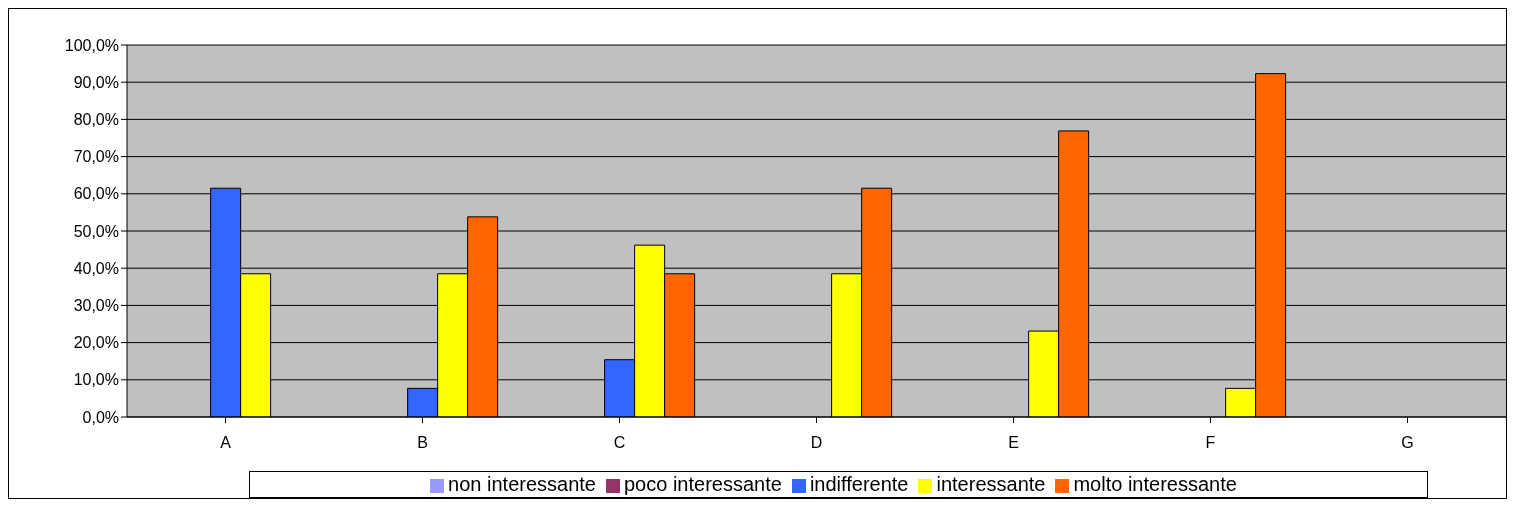  I want to click on legend-label: poco interessante, so click(703, 484).